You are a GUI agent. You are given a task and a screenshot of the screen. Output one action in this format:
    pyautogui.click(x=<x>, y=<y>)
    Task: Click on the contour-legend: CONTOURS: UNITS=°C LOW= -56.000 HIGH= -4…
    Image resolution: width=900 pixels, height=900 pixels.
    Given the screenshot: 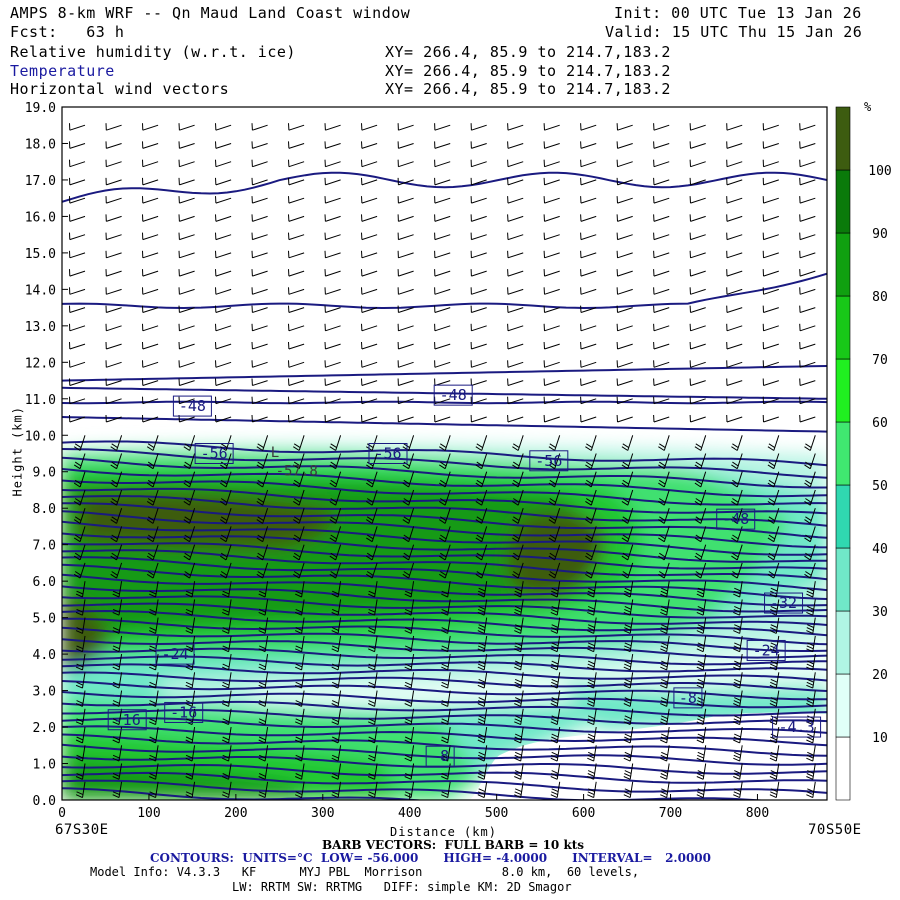 What is the action you would take?
    pyautogui.click(x=431, y=858)
    